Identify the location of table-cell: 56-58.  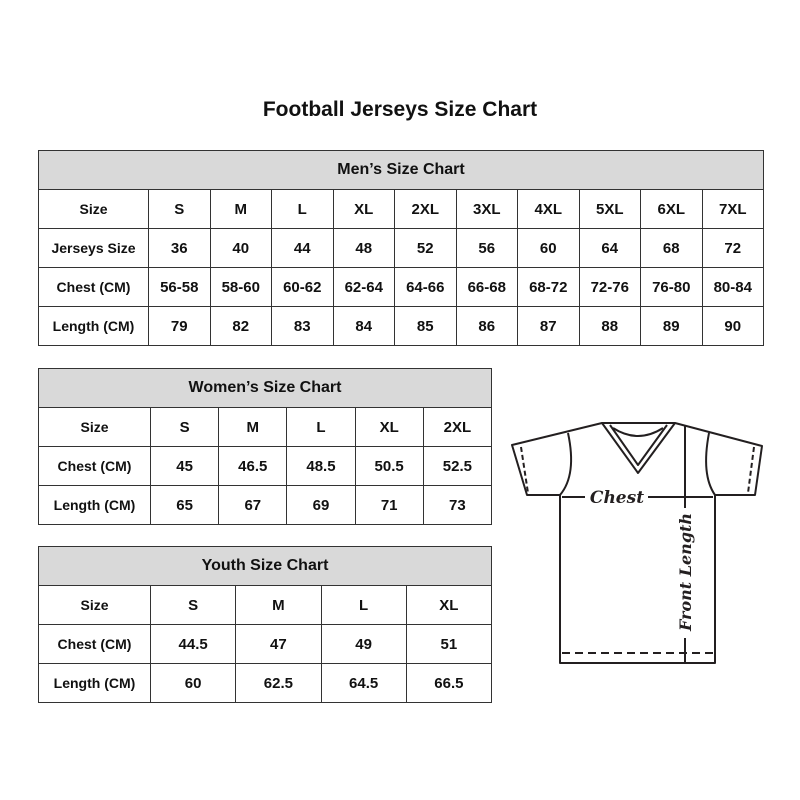
(179, 287).